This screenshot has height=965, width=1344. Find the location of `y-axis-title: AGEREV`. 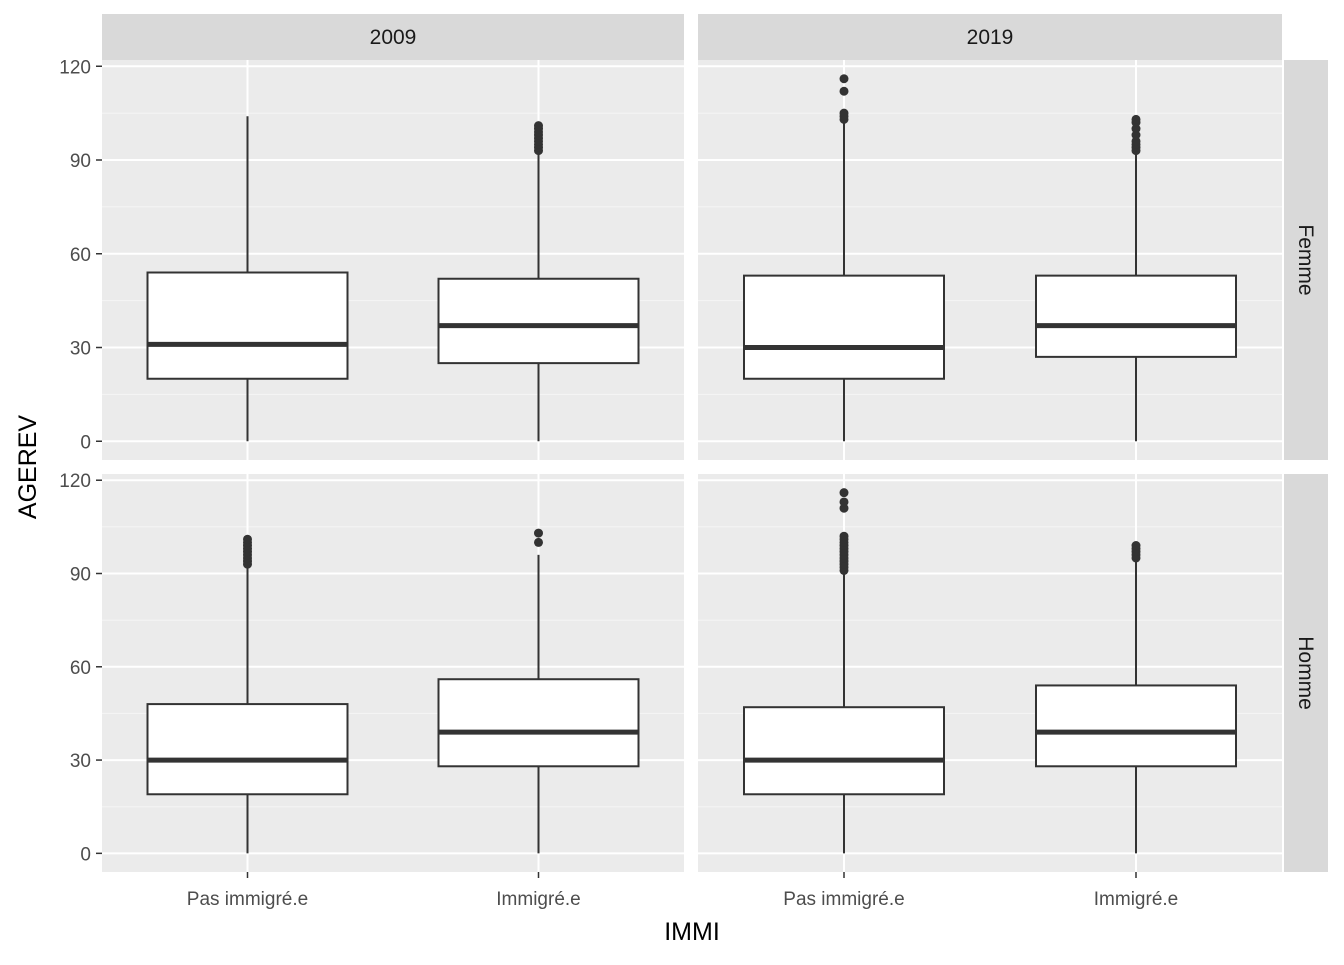

y-axis-title: AGEREV is located at coordinates (28, 467).